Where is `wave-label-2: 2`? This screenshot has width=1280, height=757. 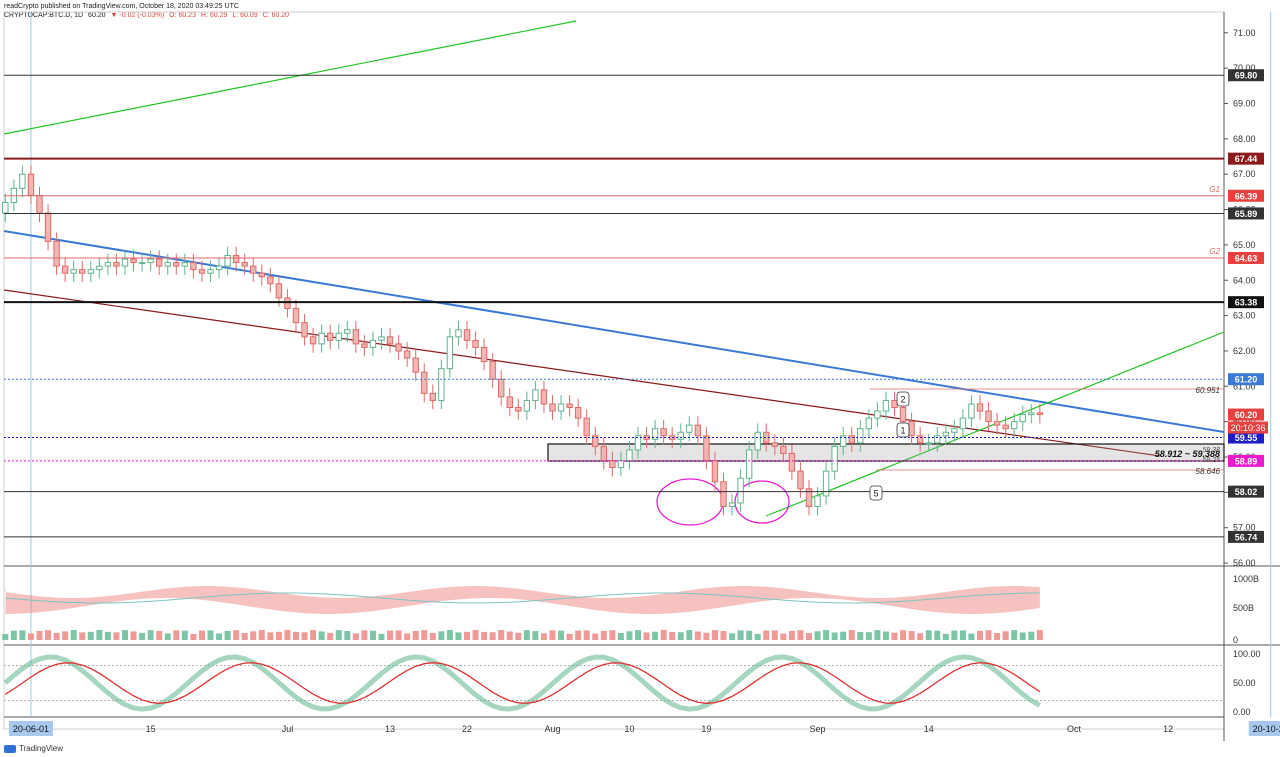
wave-label-2: 2 is located at coordinates (902, 400).